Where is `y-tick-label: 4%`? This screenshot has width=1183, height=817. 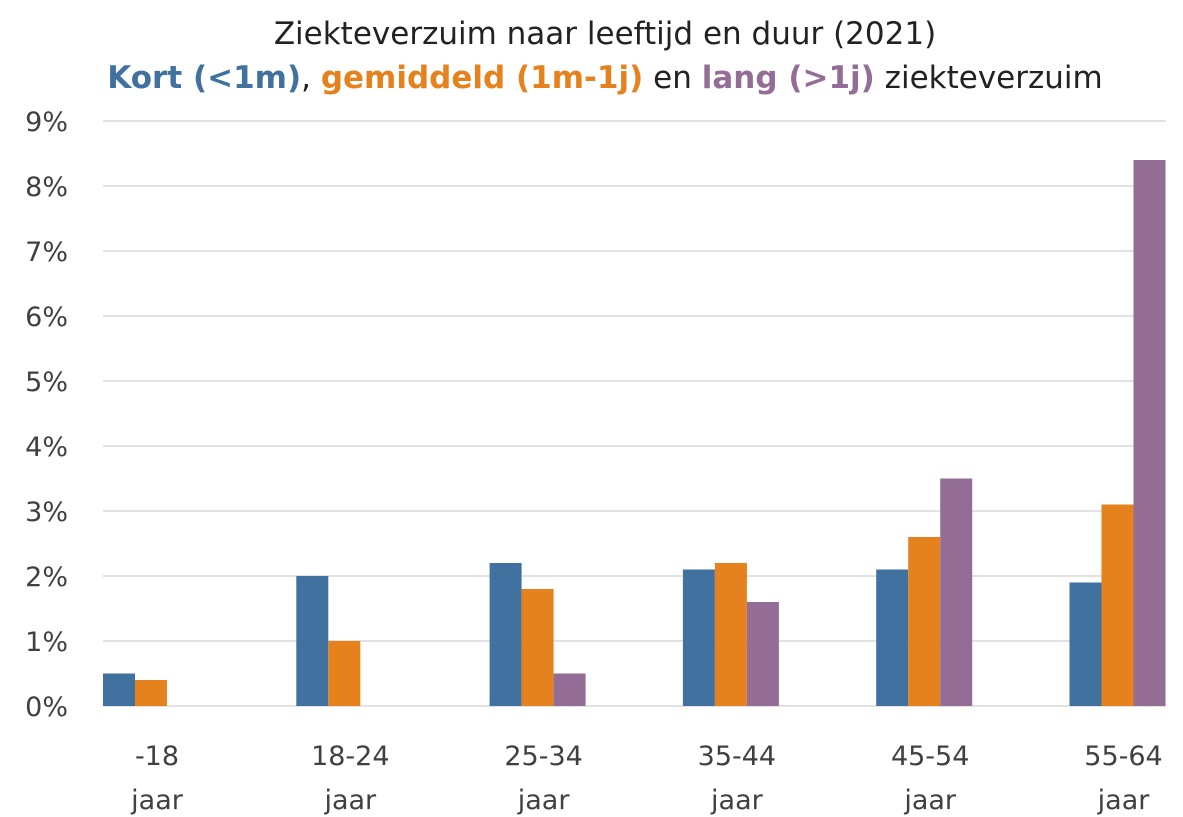
y-tick-label: 4% is located at coordinates (46, 447).